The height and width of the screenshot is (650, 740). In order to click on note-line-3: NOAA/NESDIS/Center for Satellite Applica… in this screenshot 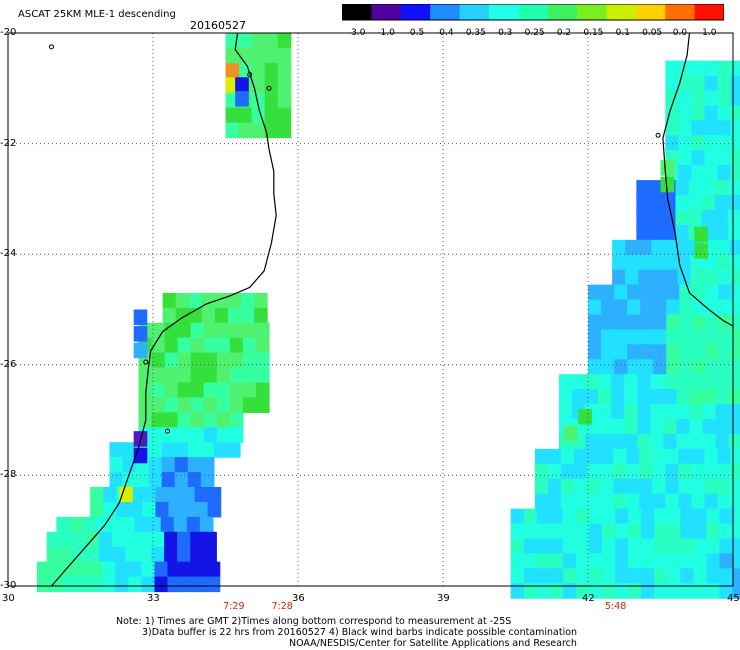, I will do `click(433, 643)`.